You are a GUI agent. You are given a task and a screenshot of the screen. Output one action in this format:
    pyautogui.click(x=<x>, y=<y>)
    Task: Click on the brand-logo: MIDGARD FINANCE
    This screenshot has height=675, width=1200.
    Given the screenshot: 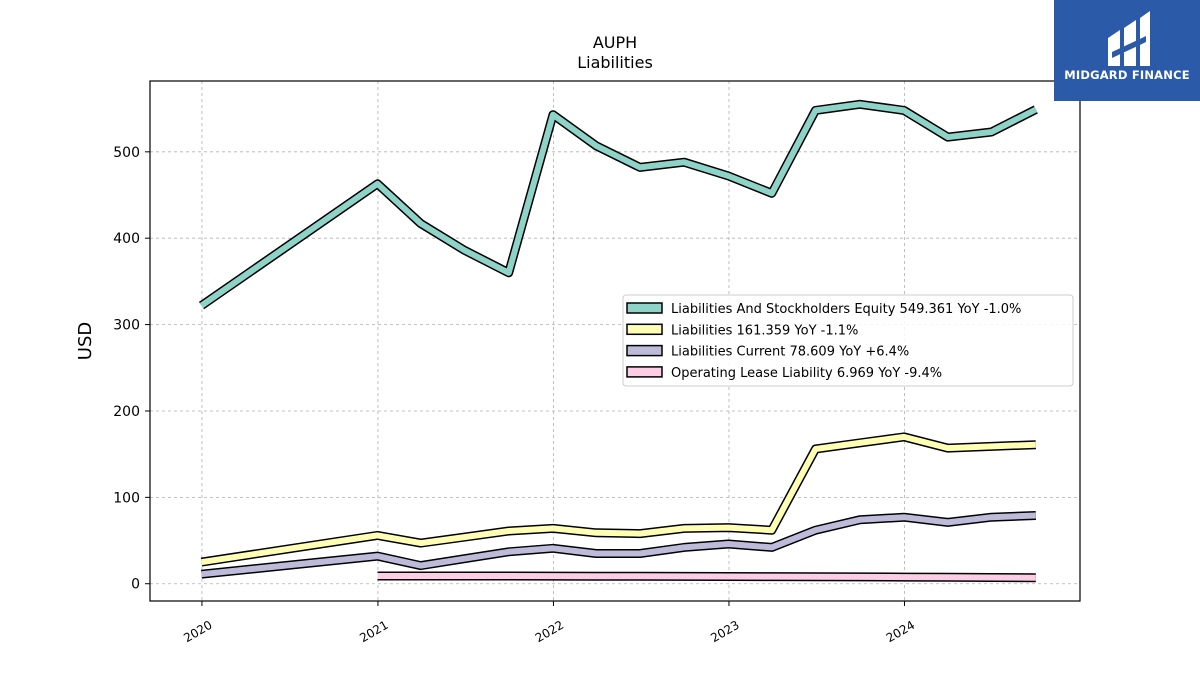 What is the action you would take?
    pyautogui.click(x=1127, y=50)
    